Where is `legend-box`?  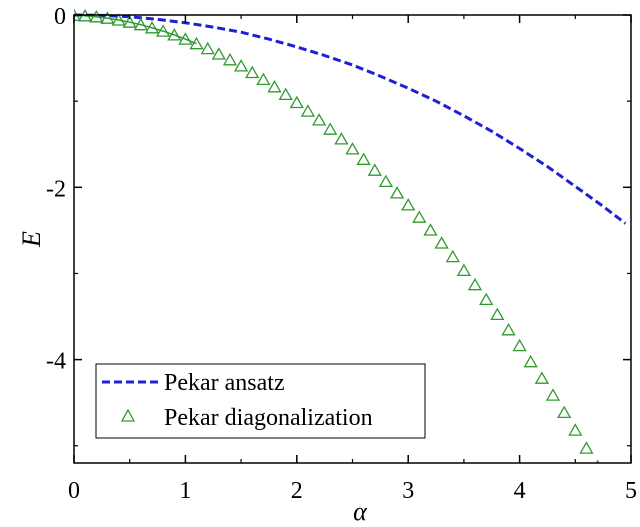
legend-box is located at coordinates (260, 401).